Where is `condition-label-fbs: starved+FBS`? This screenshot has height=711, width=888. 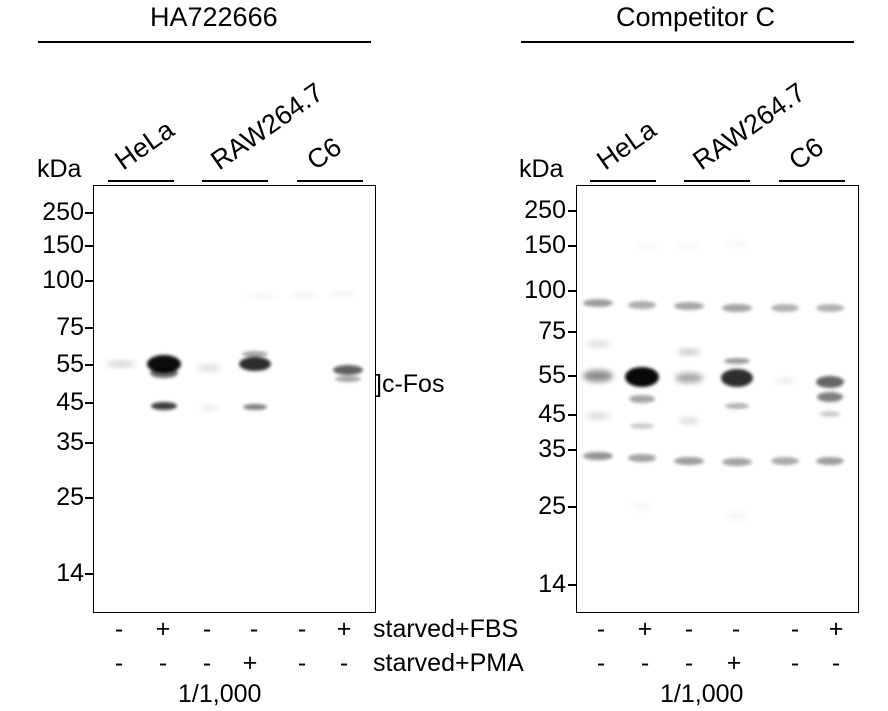
condition-label-fbs: starved+FBS is located at coordinates (446, 629).